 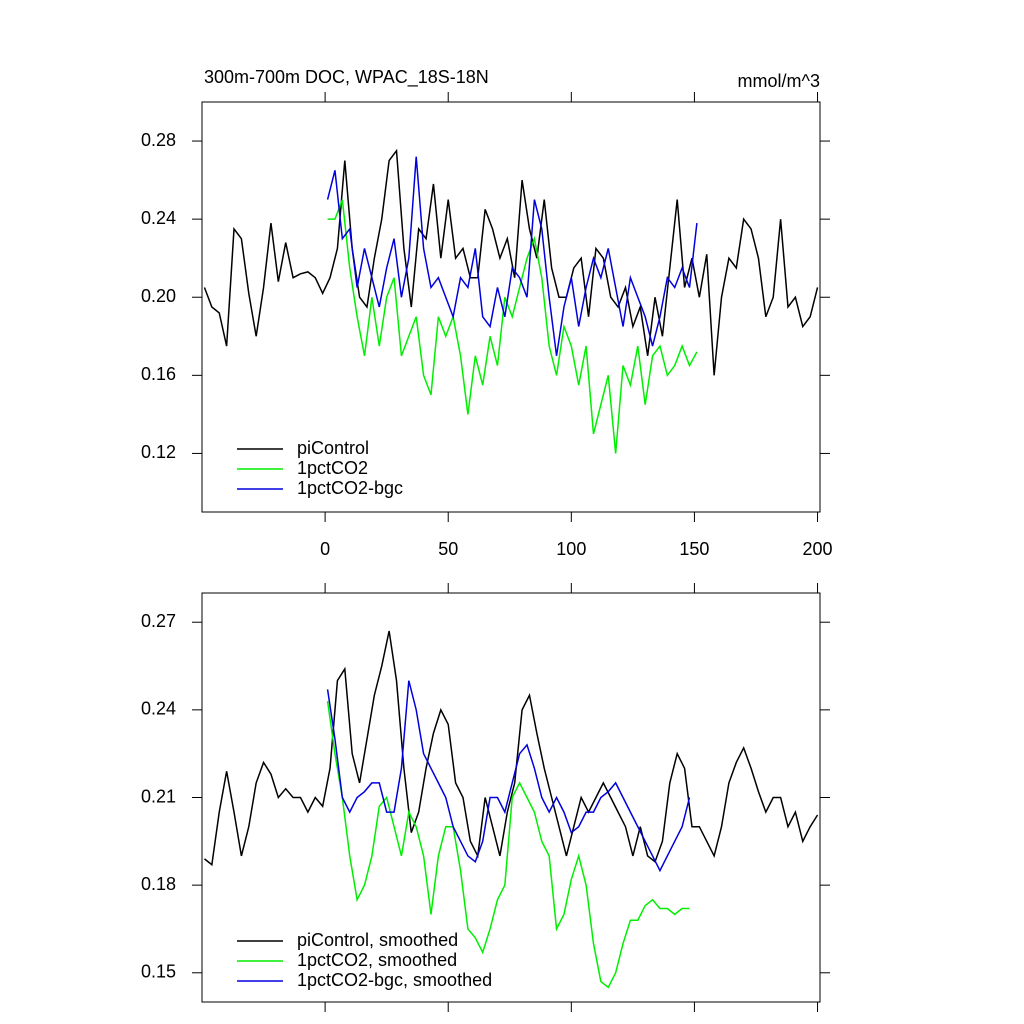 I want to click on y-tick-label: 0.12, so click(x=158, y=452).